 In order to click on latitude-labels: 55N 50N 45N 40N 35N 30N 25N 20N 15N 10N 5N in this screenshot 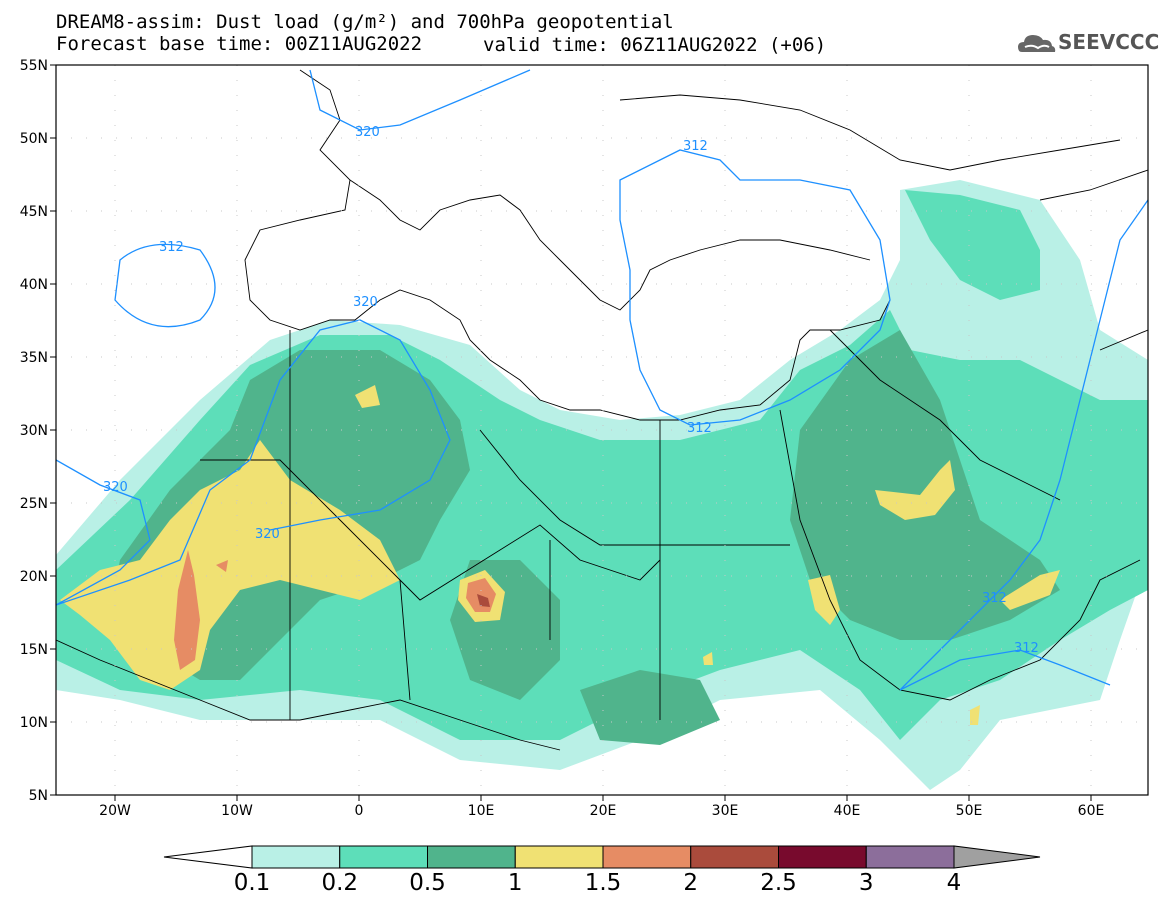, I will do `click(38, 431)`.